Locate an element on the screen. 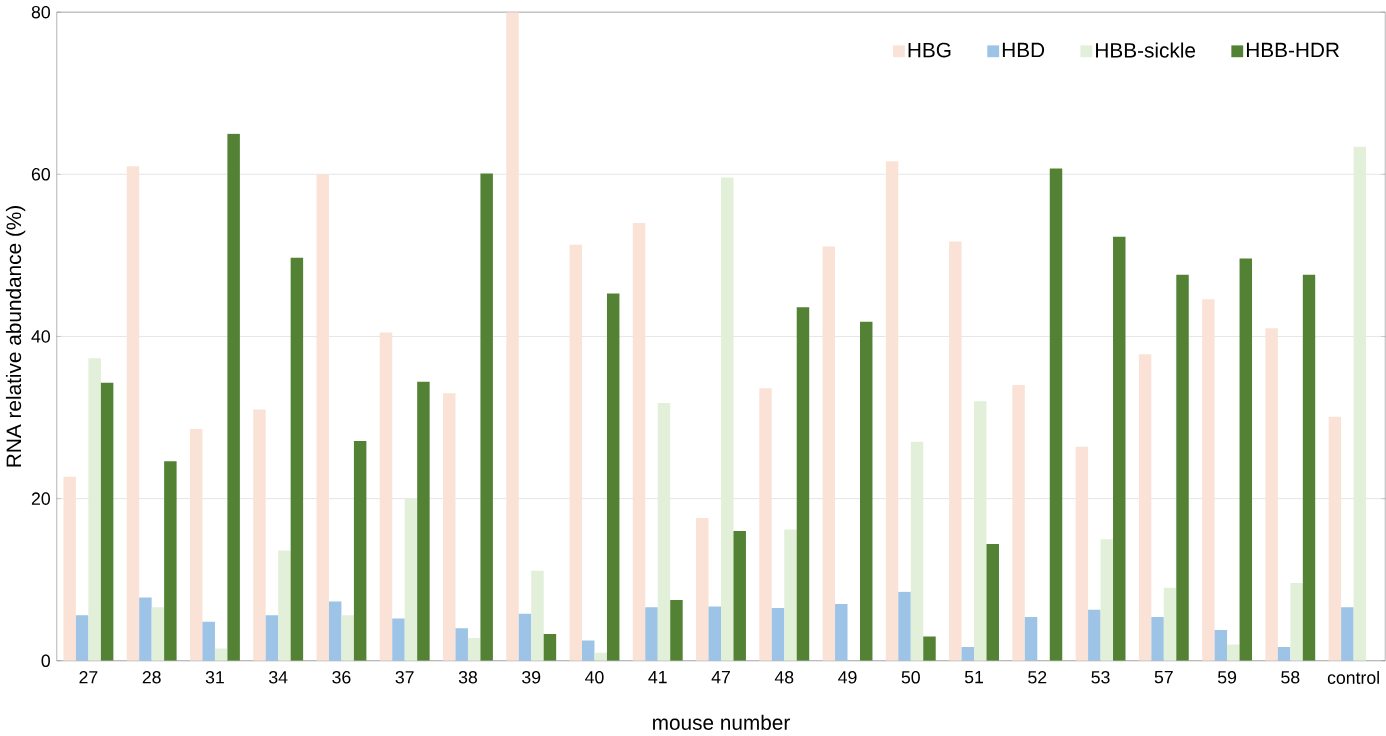 Image resolution: width=1386 pixels, height=736 pixels. x-tick-label: 39 is located at coordinates (531, 677).